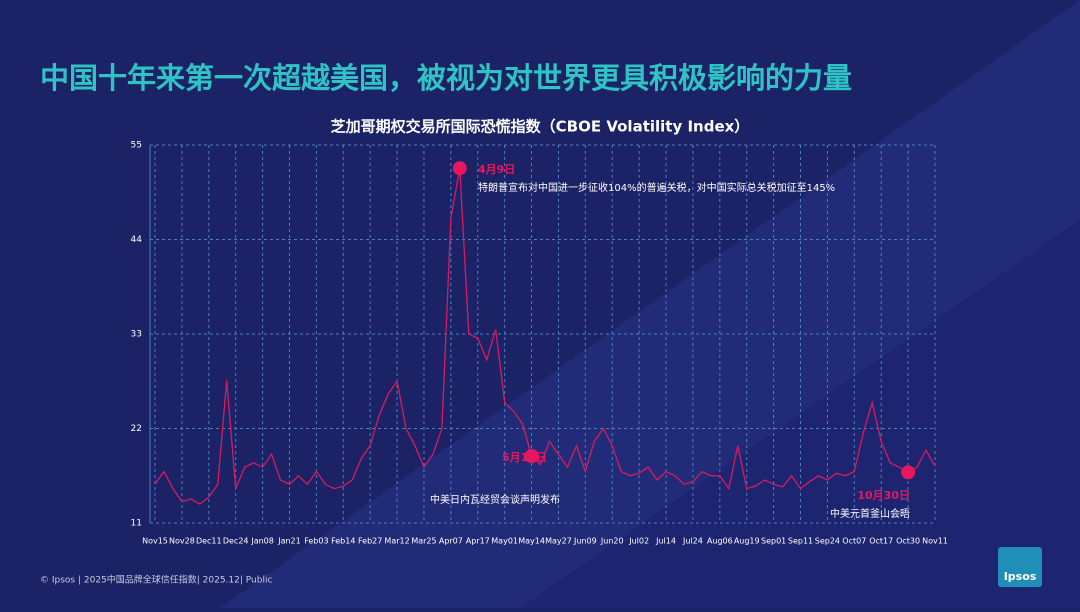 The width and height of the screenshot is (1080, 612). What do you see at coordinates (908, 541) in the screenshot?
I see `x-tick-label: Oct30` at bounding box center [908, 541].